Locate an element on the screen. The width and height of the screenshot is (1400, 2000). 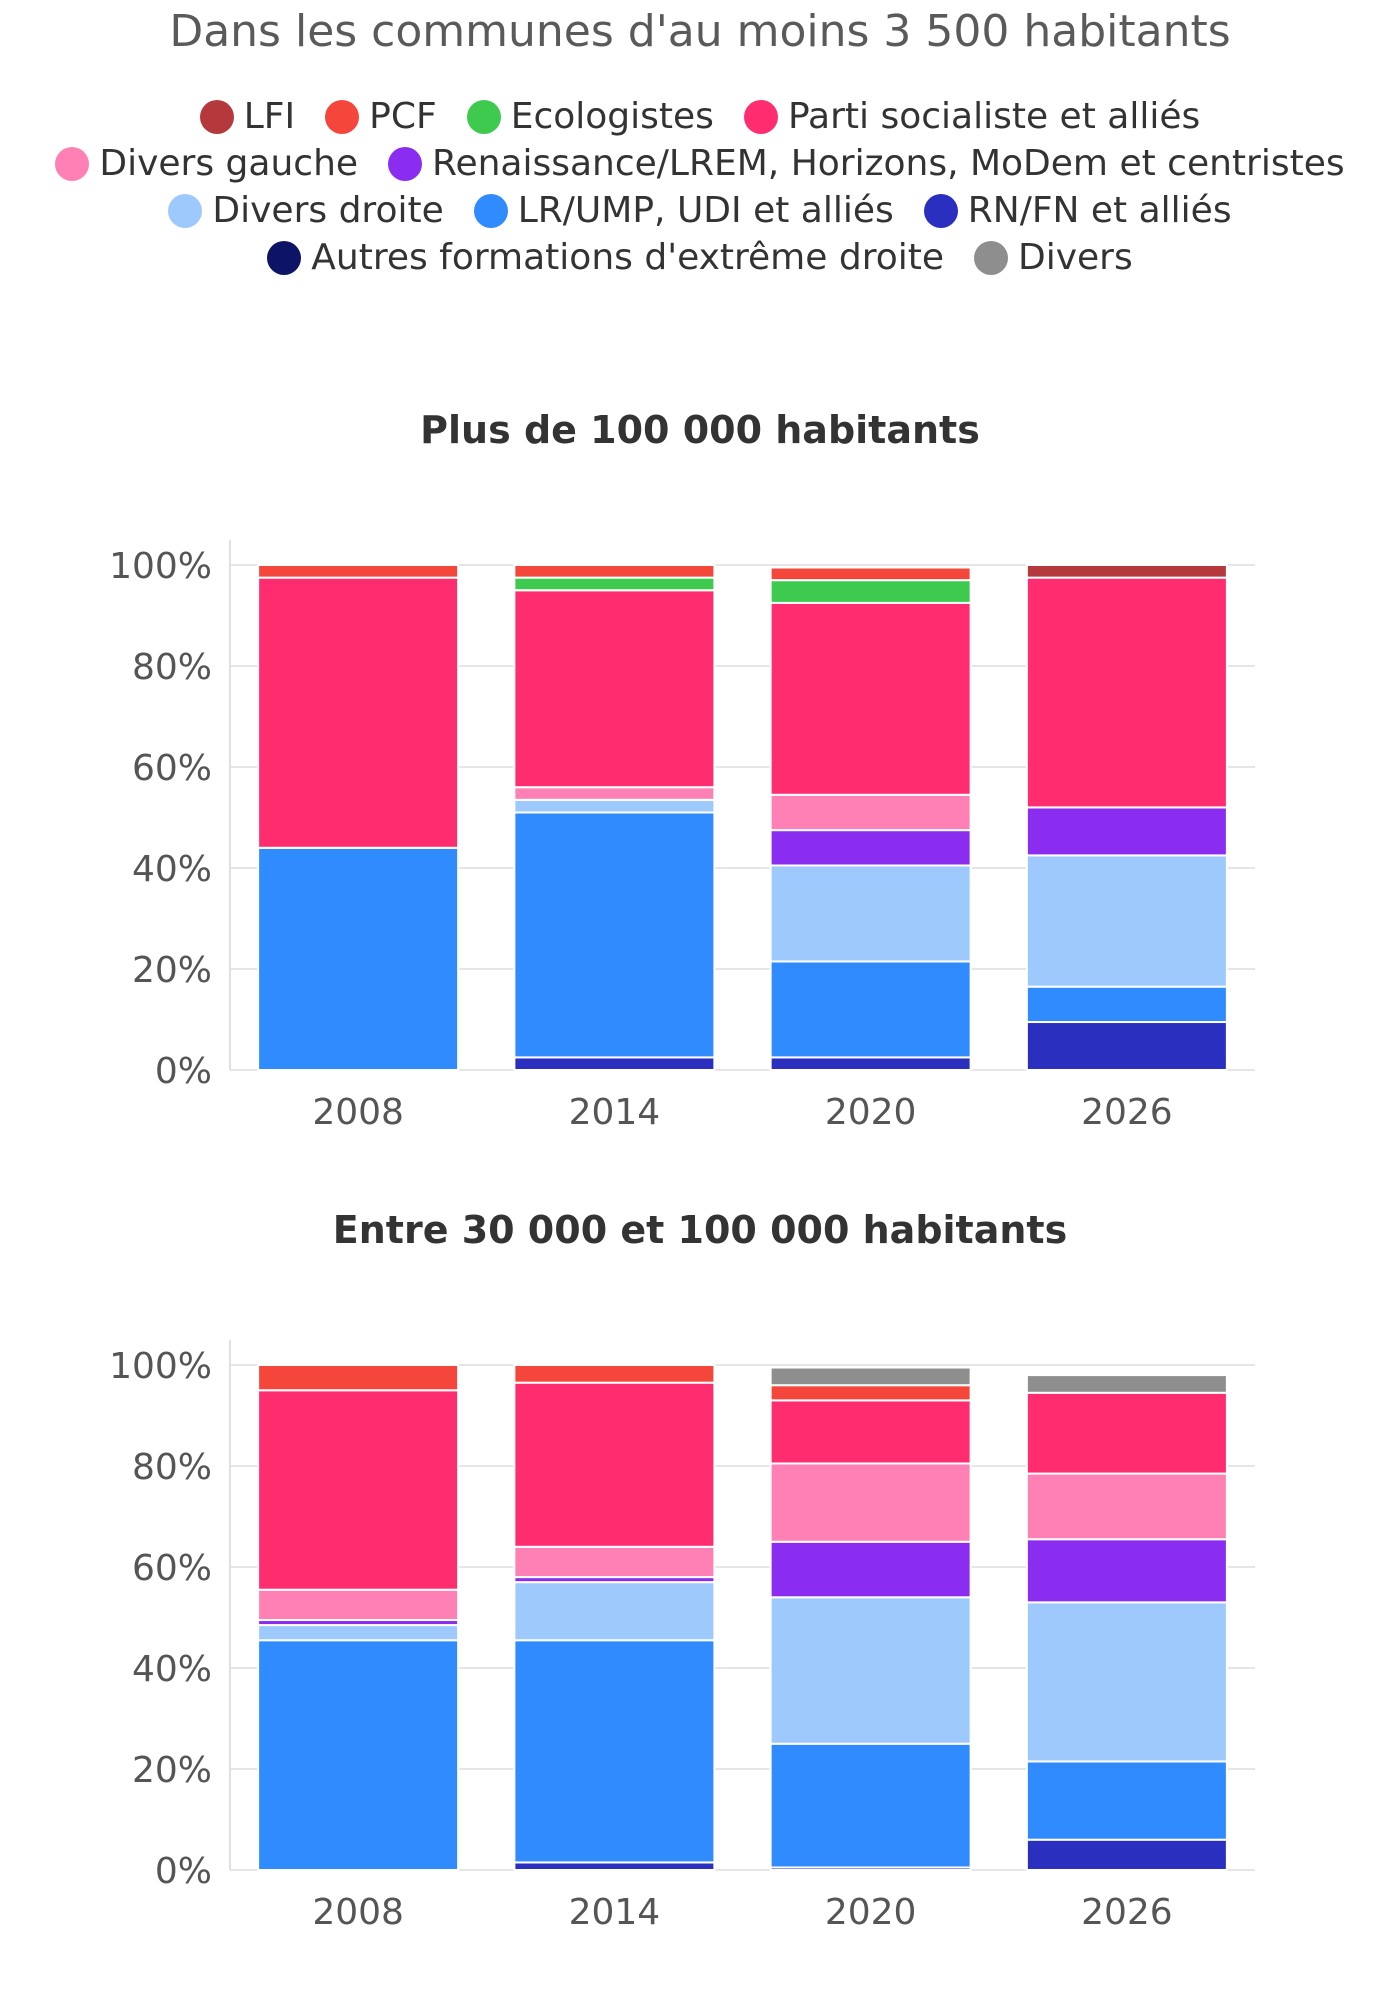
legend-item: RN/FN et alliés is located at coordinates (1077, 210).